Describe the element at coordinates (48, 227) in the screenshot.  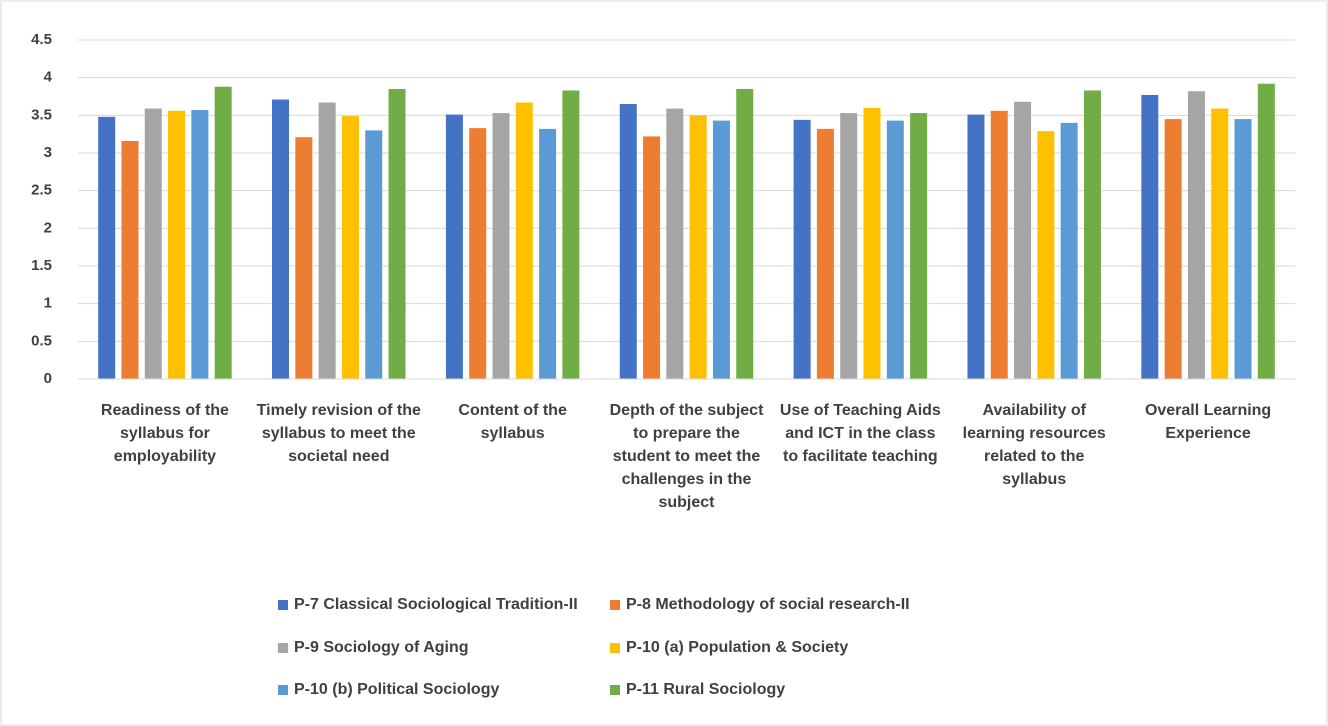
I see `y-tick-label: 2` at that location.